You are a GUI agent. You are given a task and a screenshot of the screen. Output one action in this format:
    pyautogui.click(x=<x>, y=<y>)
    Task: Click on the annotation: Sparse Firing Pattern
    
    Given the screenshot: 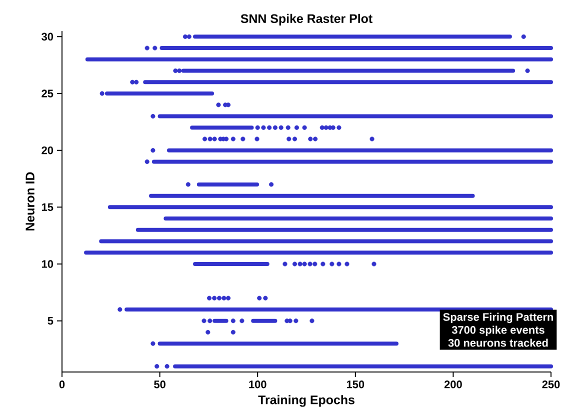 What is the action you would take?
    pyautogui.click(x=498, y=318)
    